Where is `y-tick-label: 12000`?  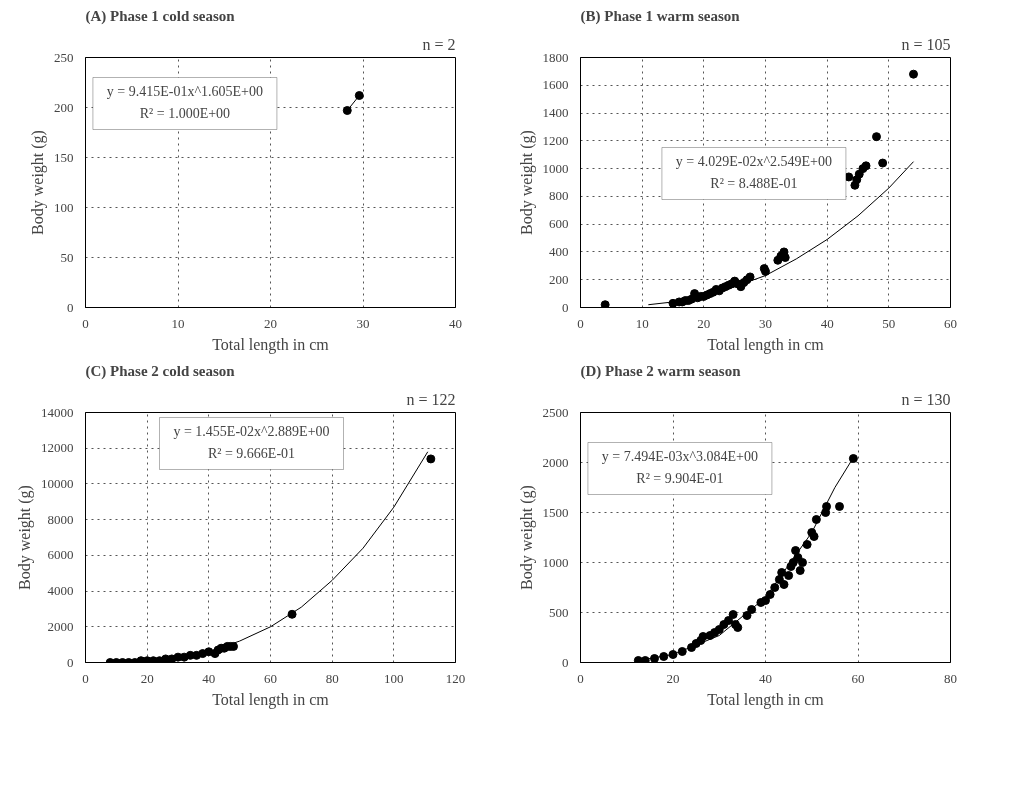 y-tick-label: 12000 is located at coordinates (57, 448).